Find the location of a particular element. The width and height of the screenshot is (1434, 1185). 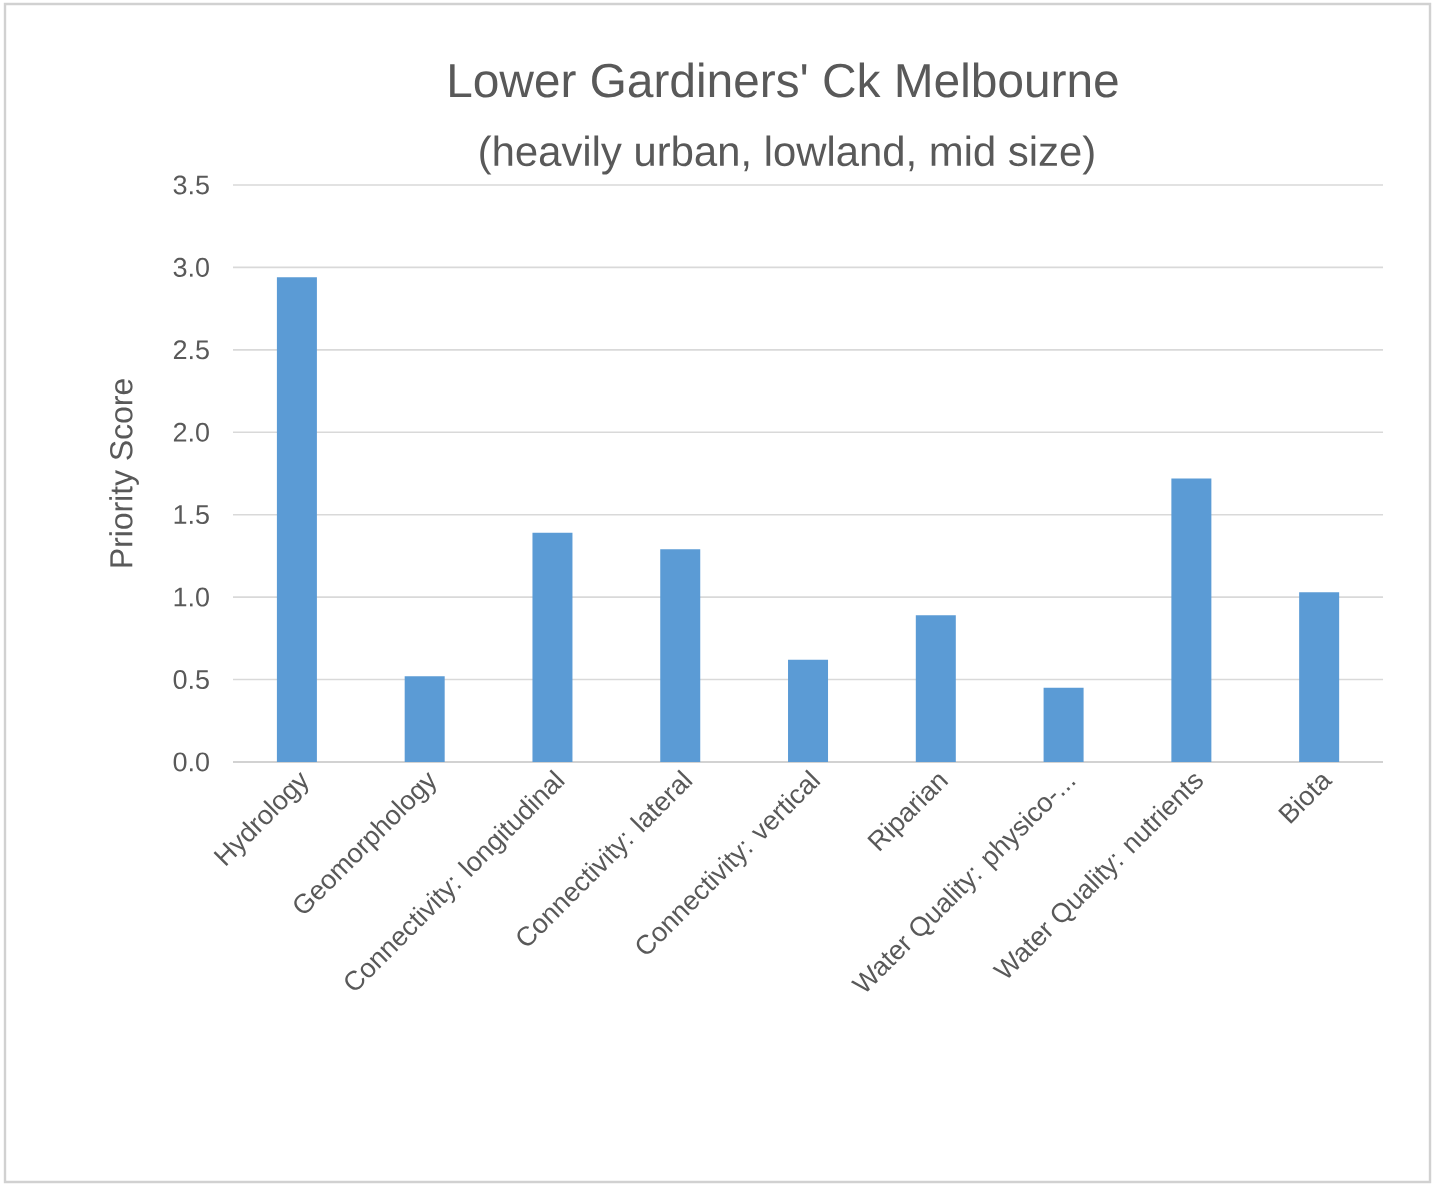

y-tick-label: 3.5 is located at coordinates (191, 185).